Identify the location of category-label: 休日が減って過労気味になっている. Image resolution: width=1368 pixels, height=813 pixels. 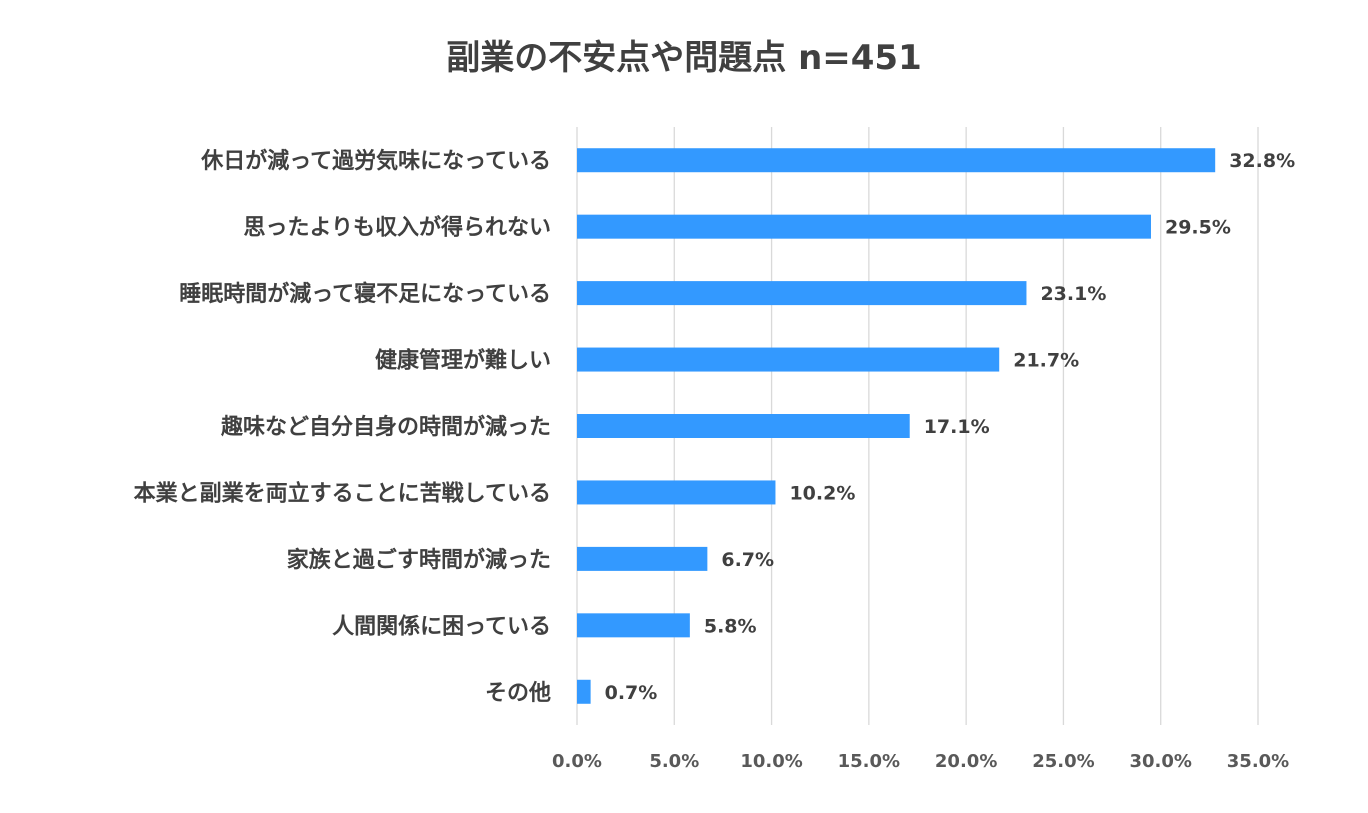
(375, 161).